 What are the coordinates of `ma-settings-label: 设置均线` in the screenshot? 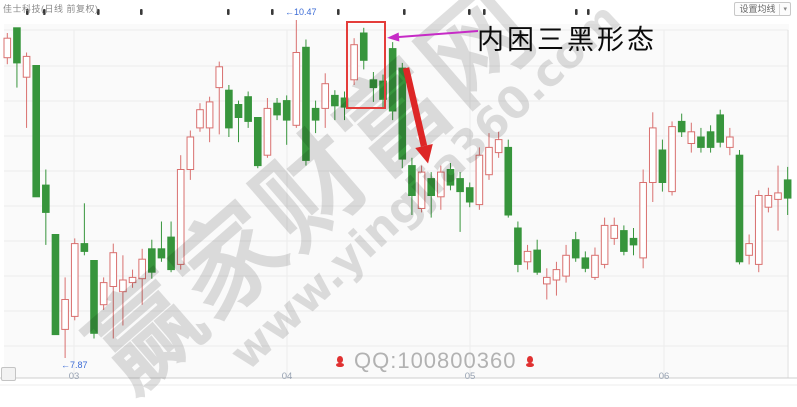 It's located at (757, 8).